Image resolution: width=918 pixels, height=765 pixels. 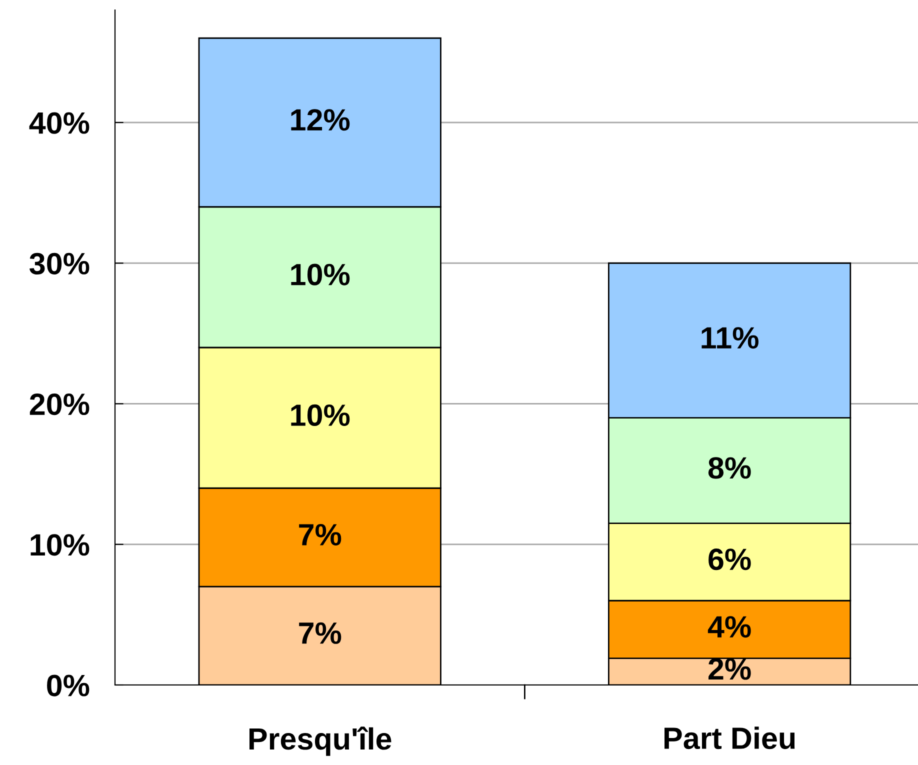 I want to click on y-tick-label: 40%, so click(x=59, y=123).